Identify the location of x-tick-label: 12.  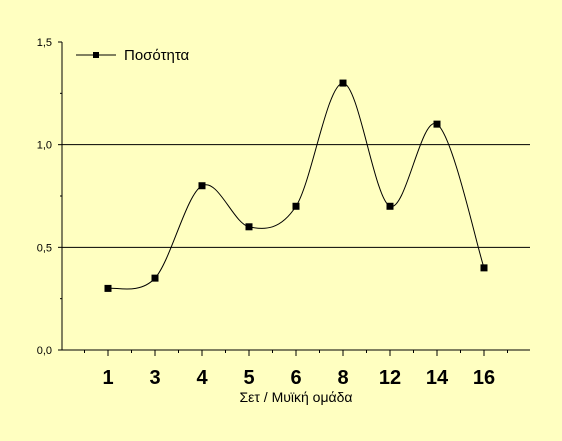
(390, 378).